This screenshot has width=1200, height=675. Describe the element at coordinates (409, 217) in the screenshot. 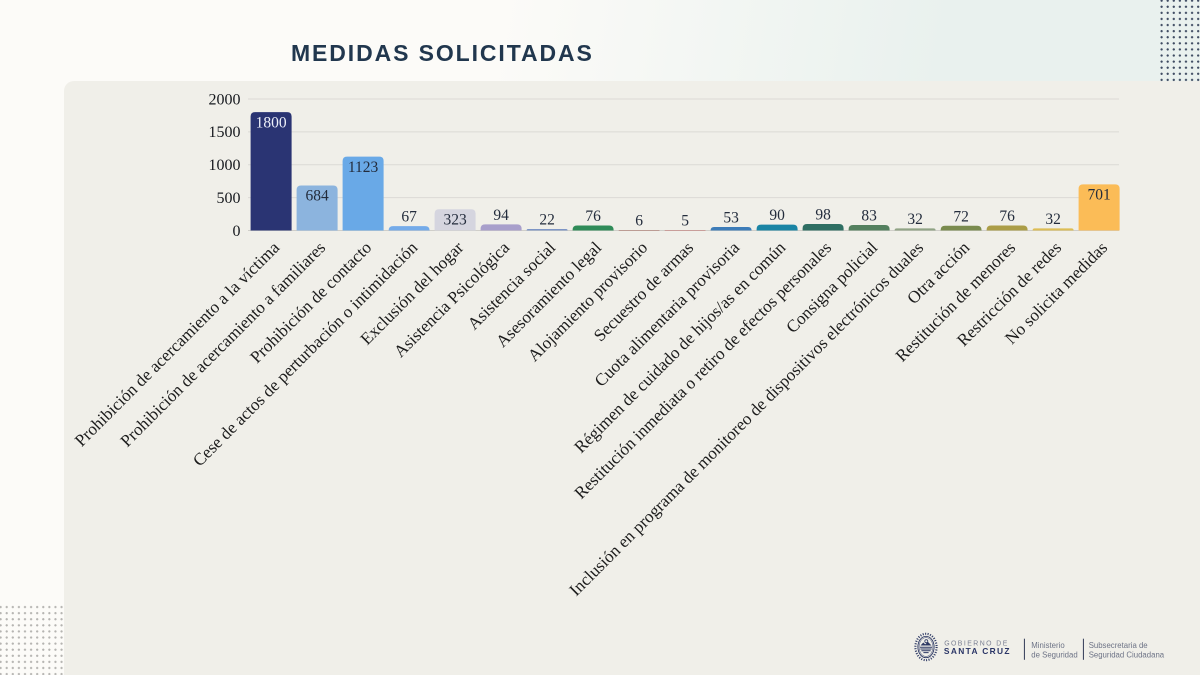

I see `svg-text: 67` at that location.